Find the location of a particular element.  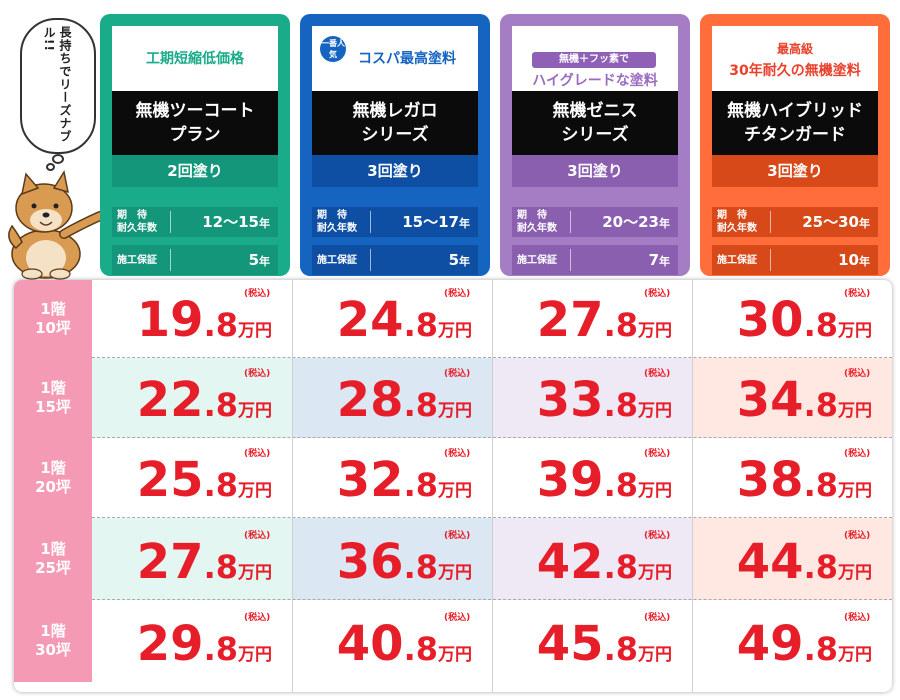

price-integer: 25 is located at coordinates (170, 480).